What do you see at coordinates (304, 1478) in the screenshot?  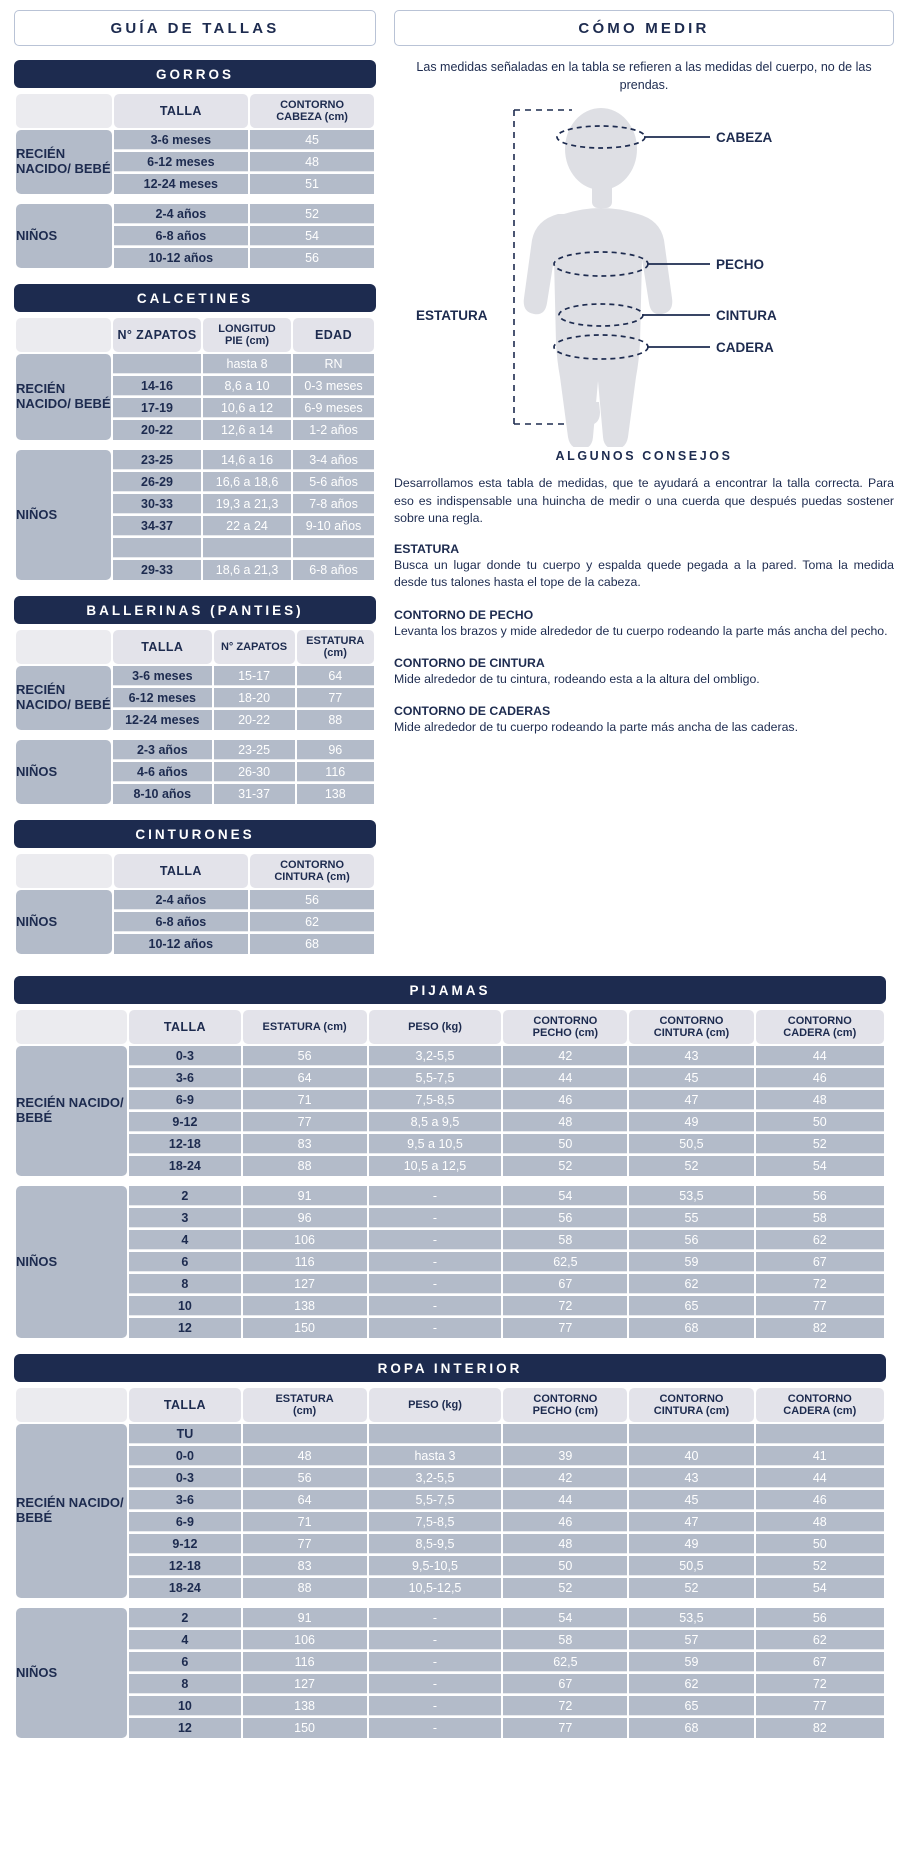 I see `cell-estatura: 56` at bounding box center [304, 1478].